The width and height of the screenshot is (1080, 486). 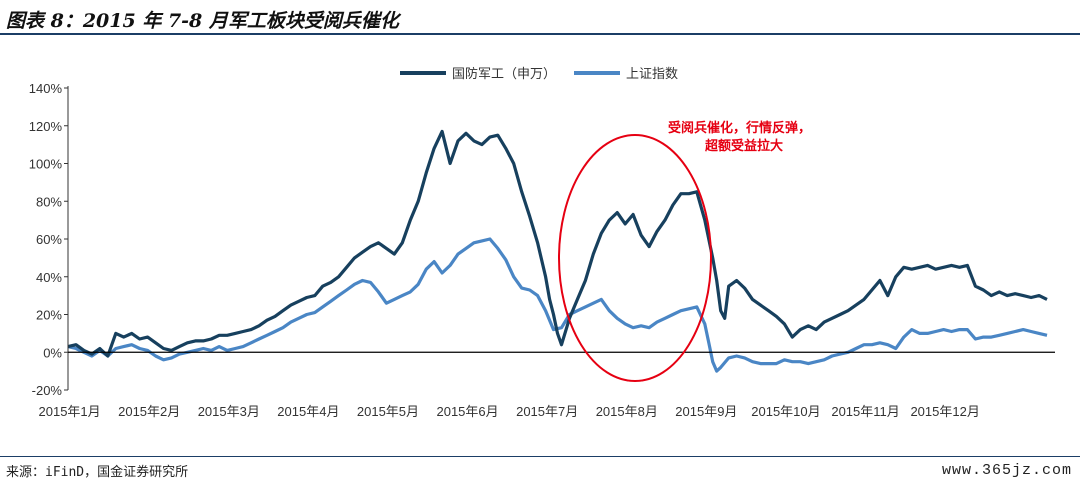 I want to click on legend-label-defense: 国防军工（申万）, so click(x=504, y=74).